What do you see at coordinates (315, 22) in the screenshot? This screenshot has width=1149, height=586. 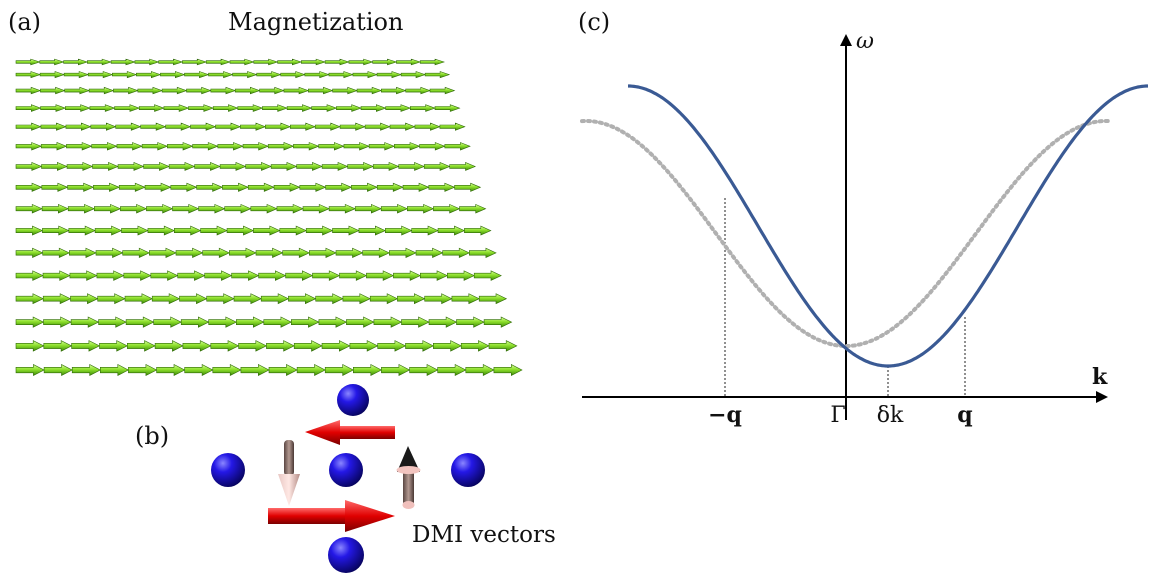 I see `panel-a-title: Magnetization` at bounding box center [315, 22].